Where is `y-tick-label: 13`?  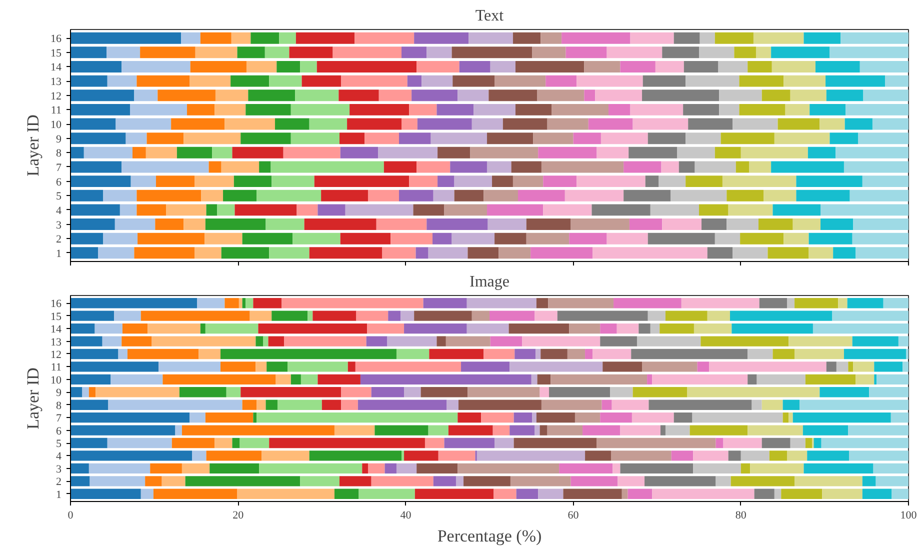
y-tick-label: 13 is located at coordinates (56, 82).